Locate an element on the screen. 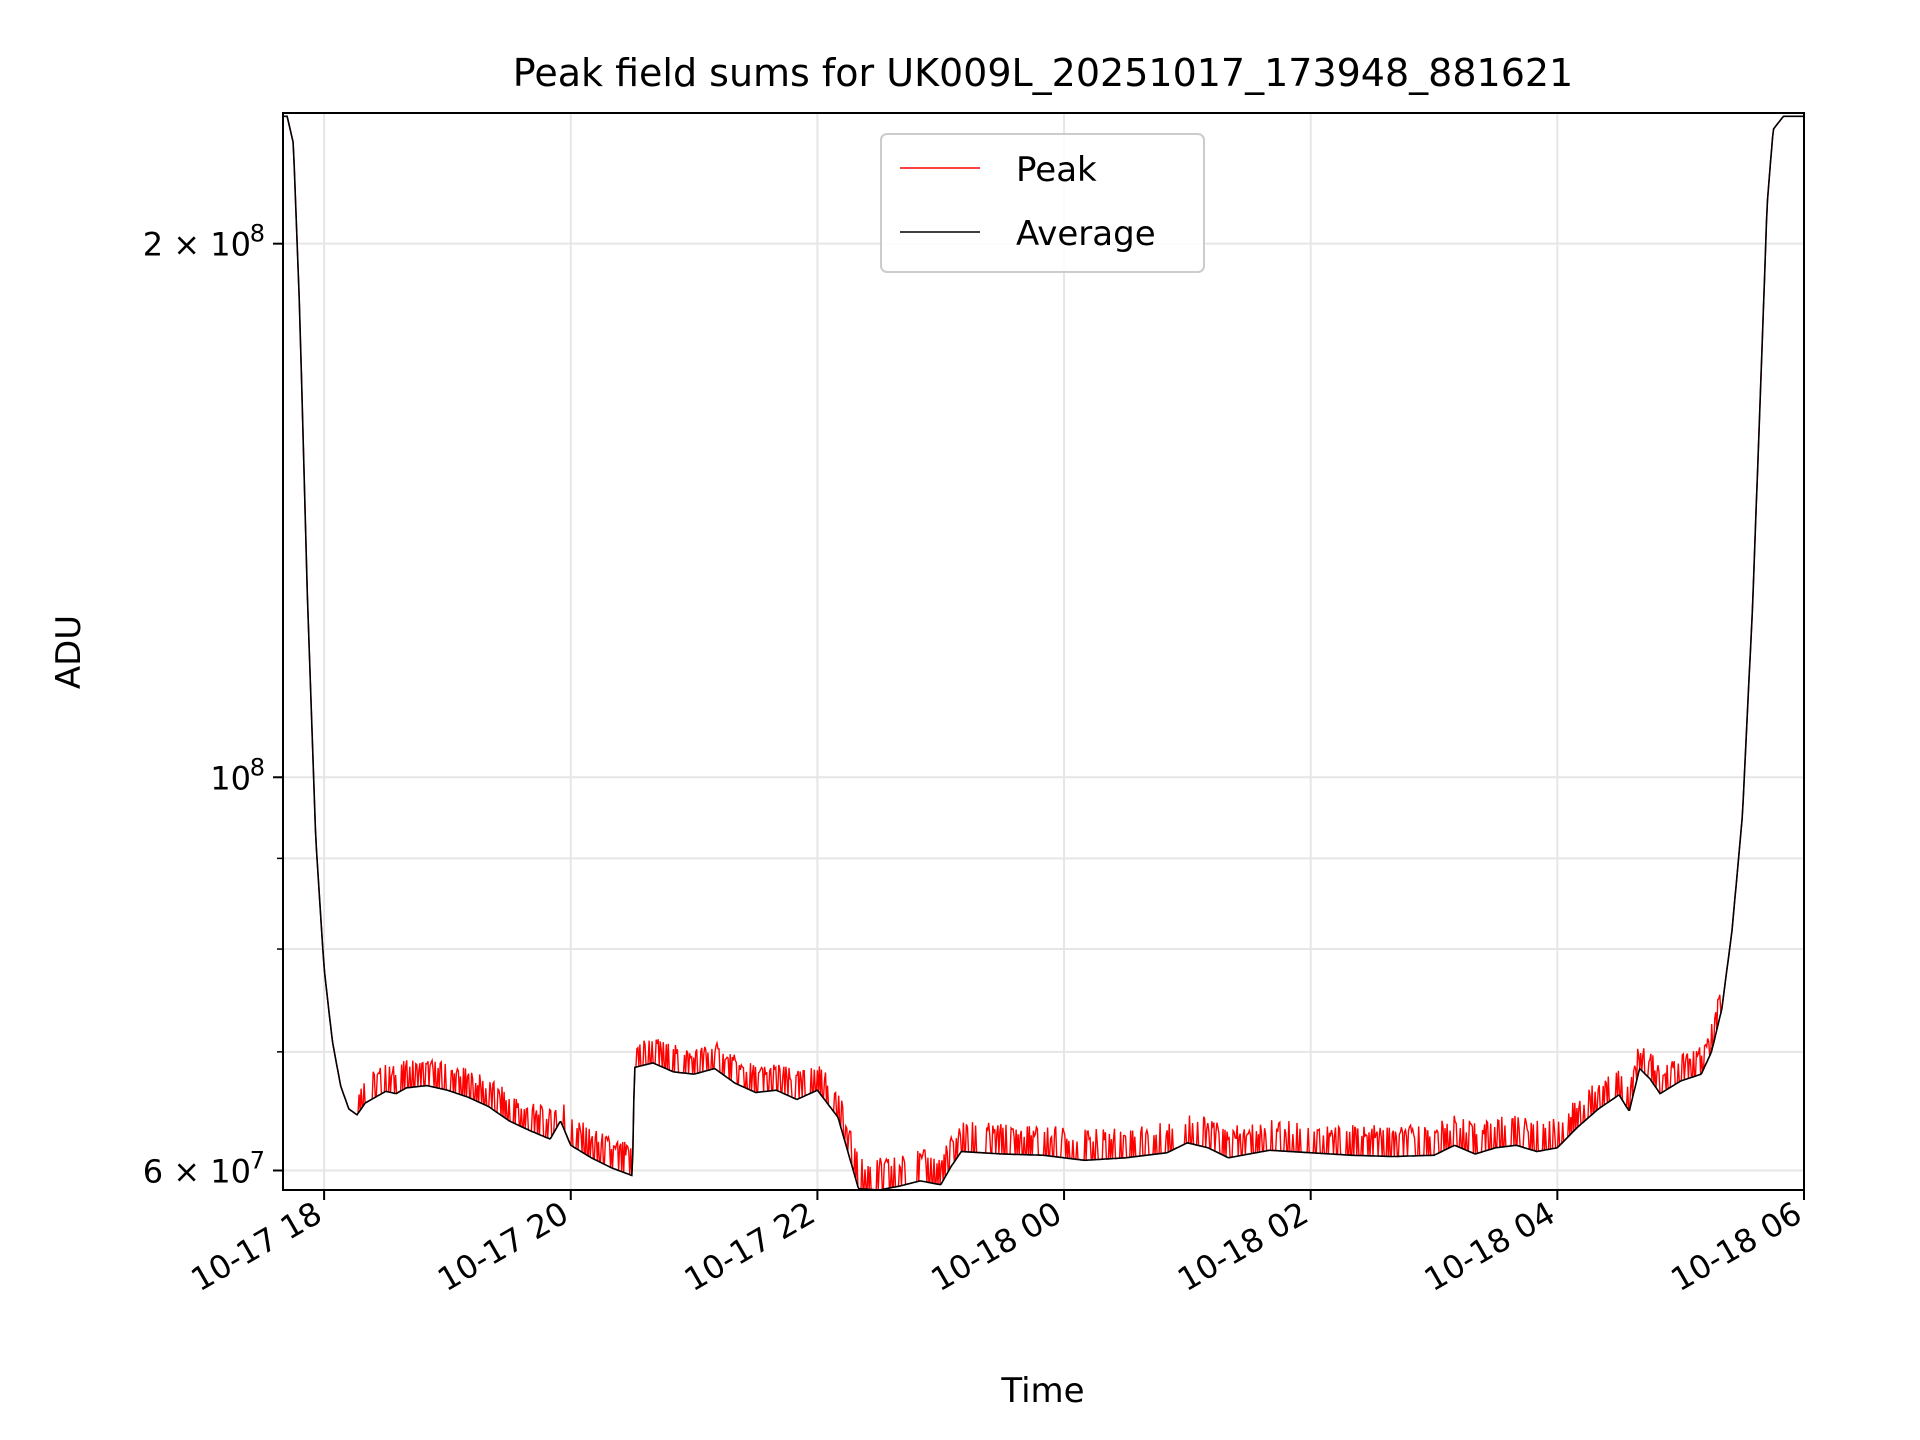  y-tick-base: 10 is located at coordinates (230, 778).